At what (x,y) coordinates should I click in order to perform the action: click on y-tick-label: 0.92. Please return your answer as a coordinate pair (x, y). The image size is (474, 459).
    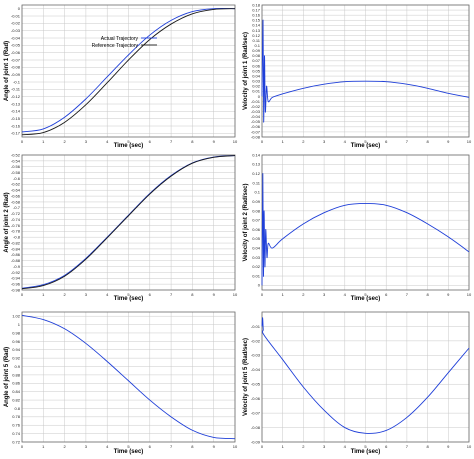
    Looking at the image, I should click on (16, 358).